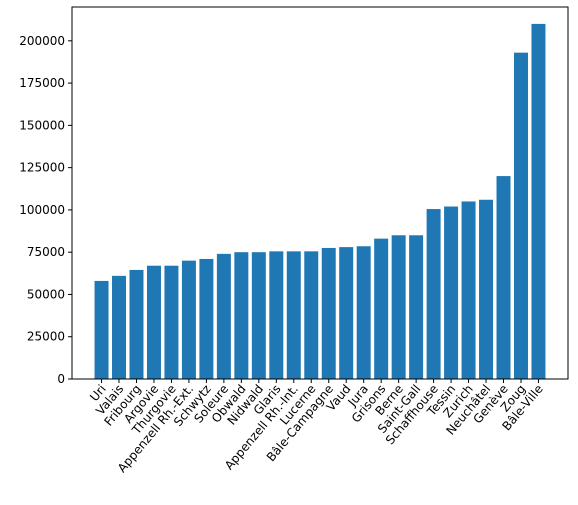 The width and height of the screenshot is (578, 505). Describe the element at coordinates (46, 337) in the screenshot. I see `y-tick-label-1: 25000` at that location.